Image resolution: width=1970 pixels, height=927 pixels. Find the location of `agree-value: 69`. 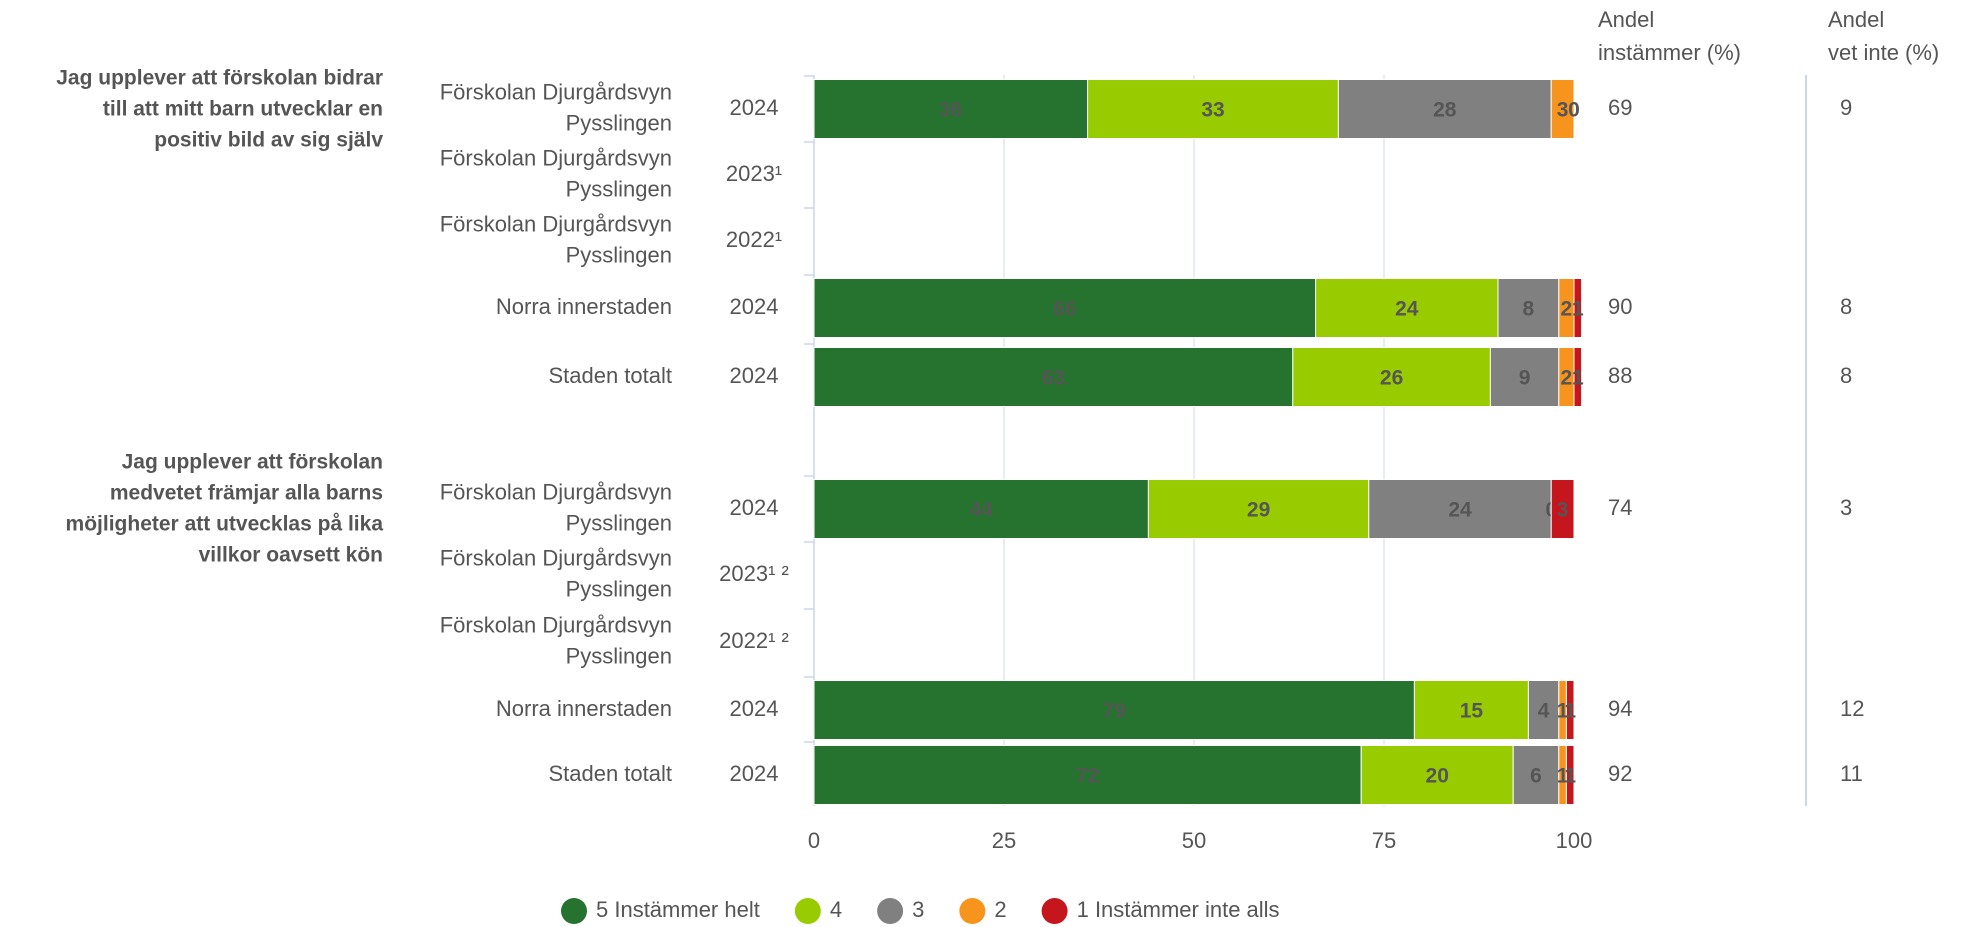

agree-value: 69 is located at coordinates (1620, 107).